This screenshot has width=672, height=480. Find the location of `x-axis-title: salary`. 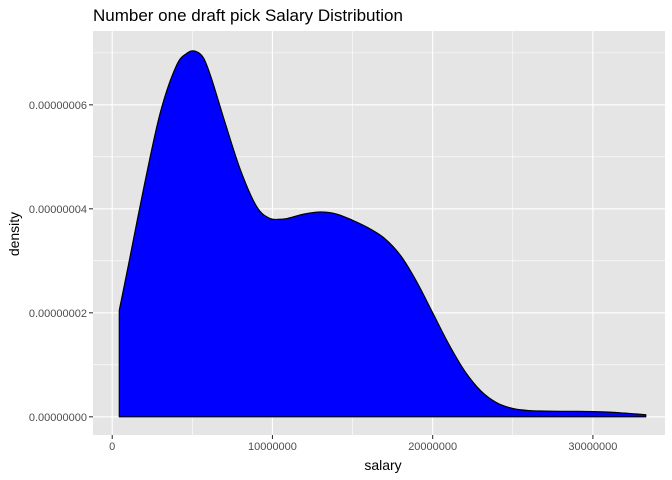

x-axis-title: salary is located at coordinates (382, 465).